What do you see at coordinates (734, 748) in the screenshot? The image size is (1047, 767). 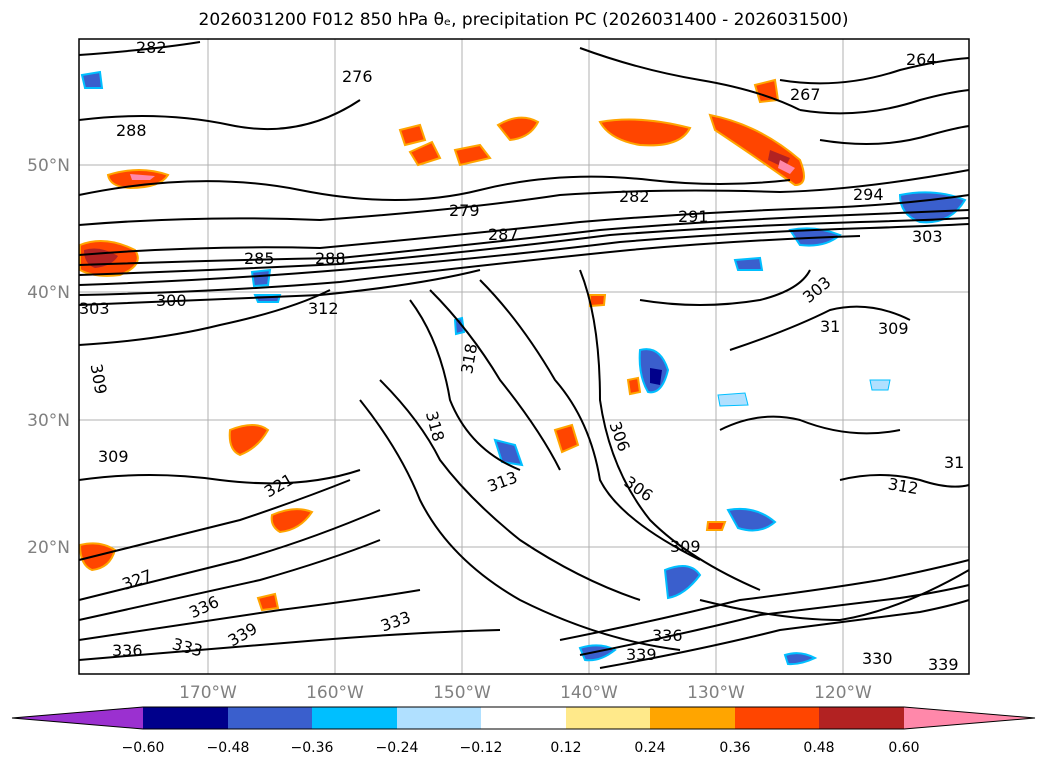 I see `colorbar-tick-label: 0.36` at bounding box center [734, 748].